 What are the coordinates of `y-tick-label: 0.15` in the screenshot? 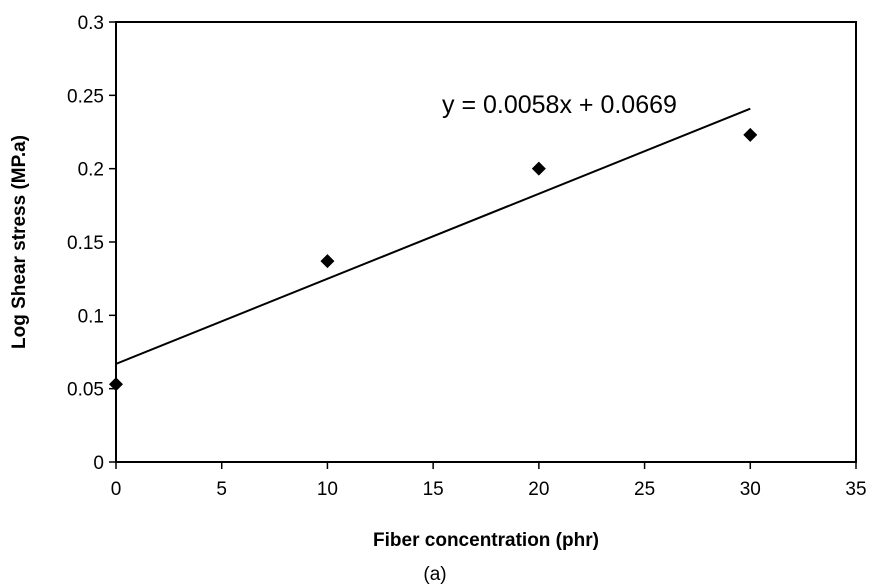 It's located at (85, 243).